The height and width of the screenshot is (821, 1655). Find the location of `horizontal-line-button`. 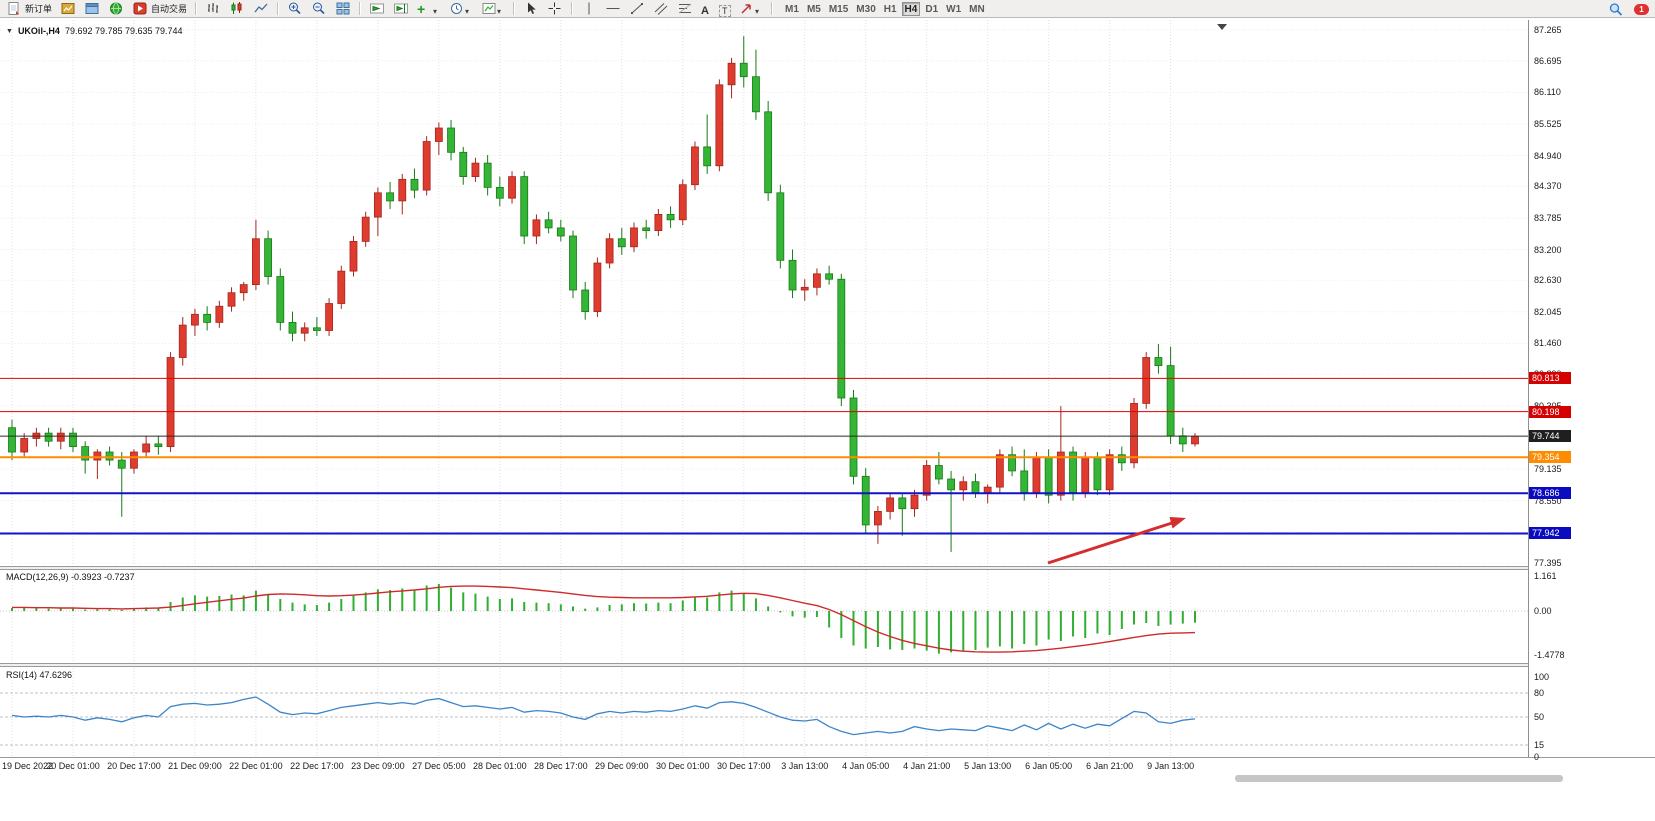

horizontal-line-button is located at coordinates (613, 9).